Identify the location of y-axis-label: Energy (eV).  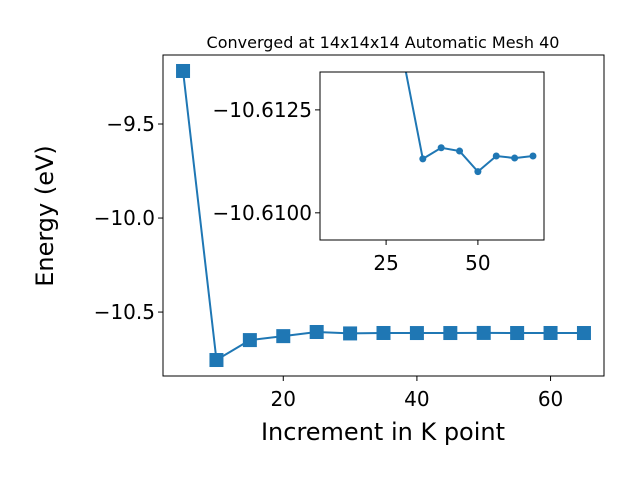
(45, 216).